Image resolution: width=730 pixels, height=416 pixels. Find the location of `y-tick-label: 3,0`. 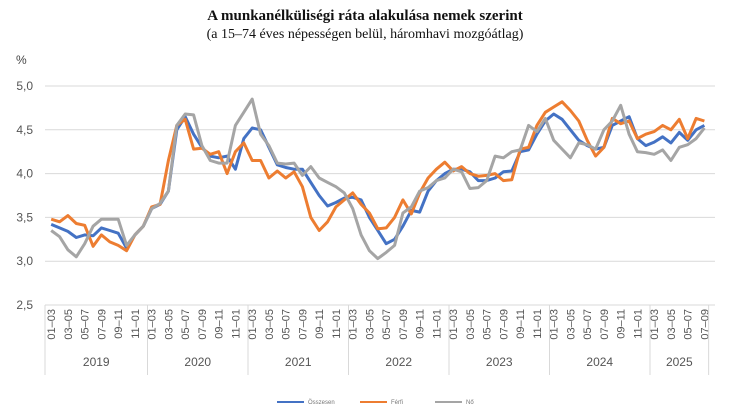

y-tick-label: 3,0 is located at coordinates (24, 261).